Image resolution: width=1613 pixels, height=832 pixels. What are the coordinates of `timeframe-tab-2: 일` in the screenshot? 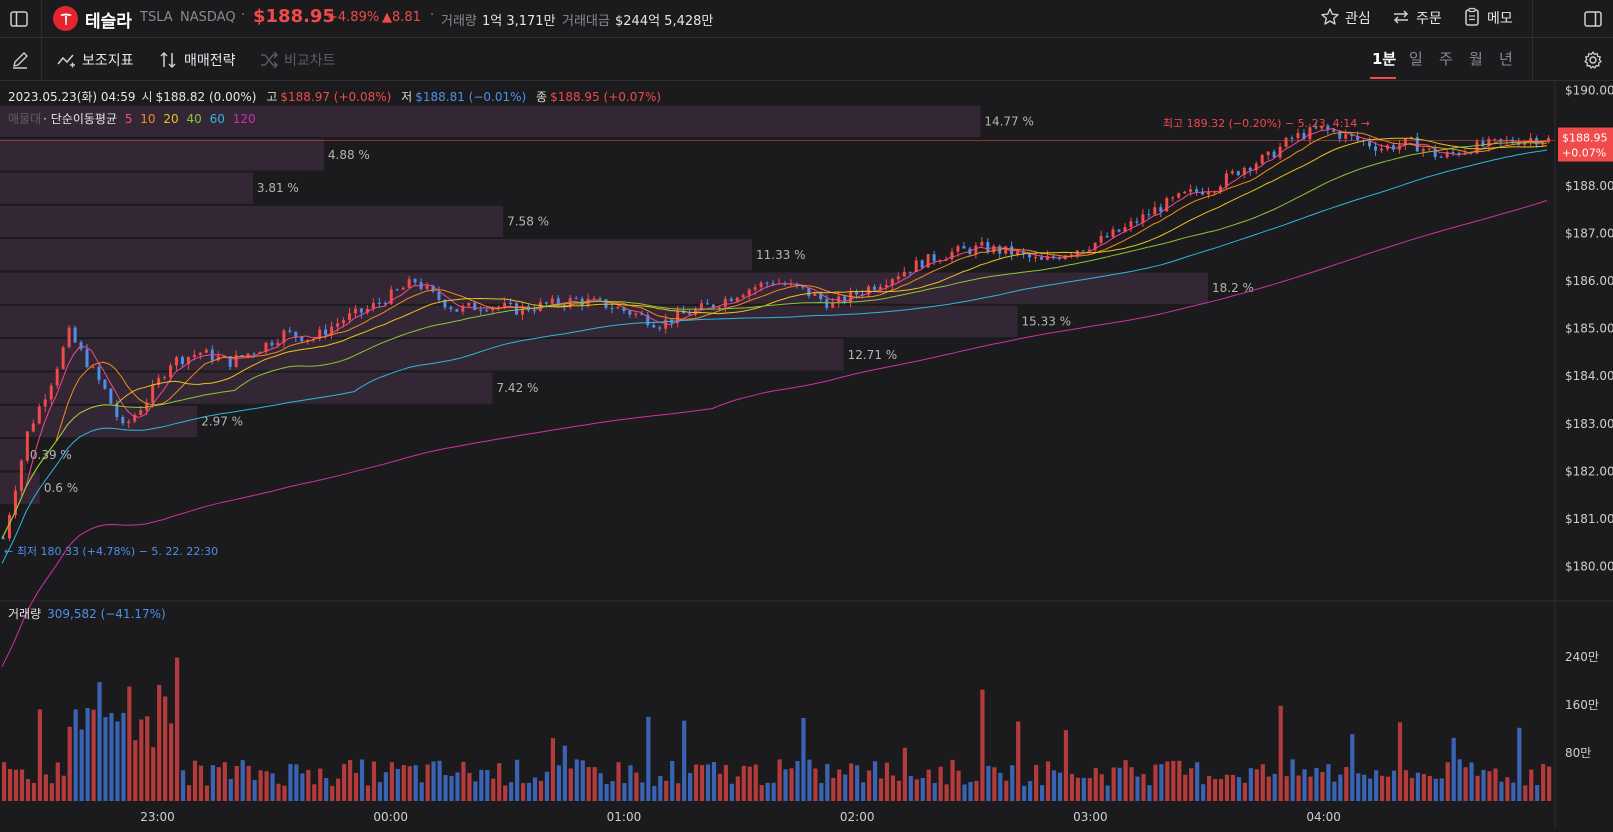 It's located at (1416, 59).